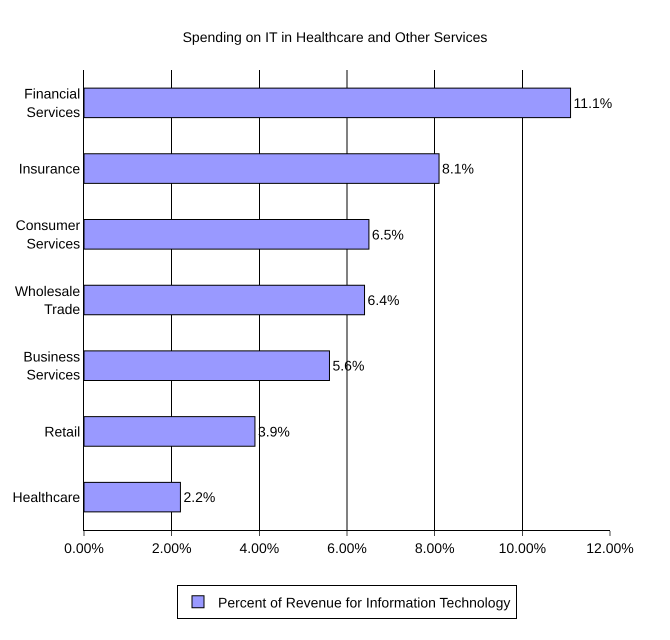 This screenshot has height=640, width=670. Describe the element at coordinates (347, 548) in the screenshot. I see `x-tick-label: 6.00%` at that location.